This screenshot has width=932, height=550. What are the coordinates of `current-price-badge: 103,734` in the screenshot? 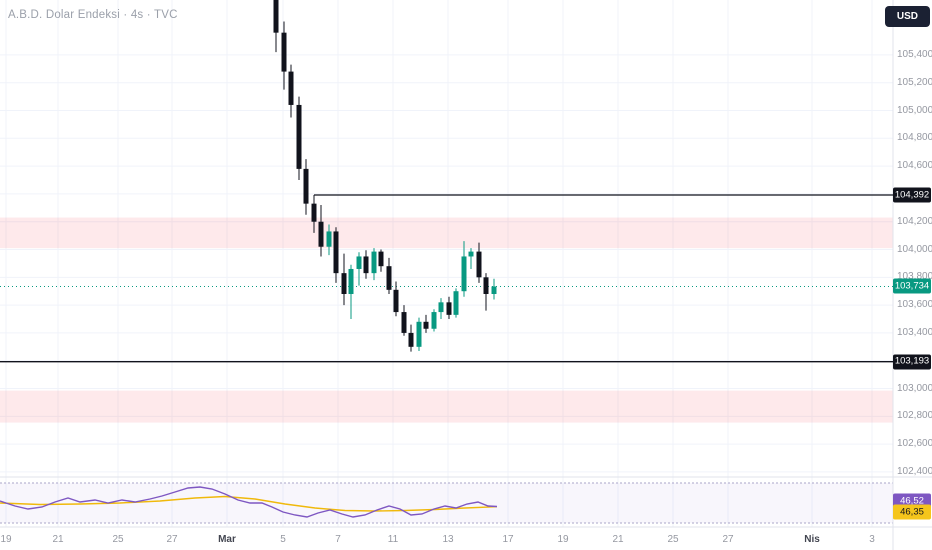 It's located at (912, 286).